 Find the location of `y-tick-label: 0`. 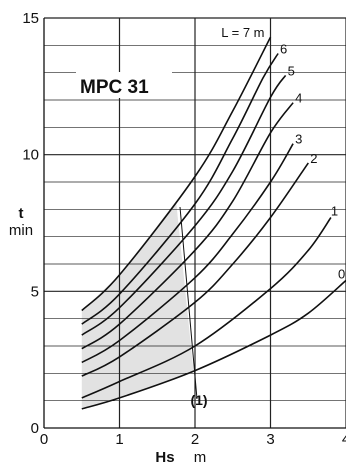

y-tick-label: 0 is located at coordinates (35, 428).